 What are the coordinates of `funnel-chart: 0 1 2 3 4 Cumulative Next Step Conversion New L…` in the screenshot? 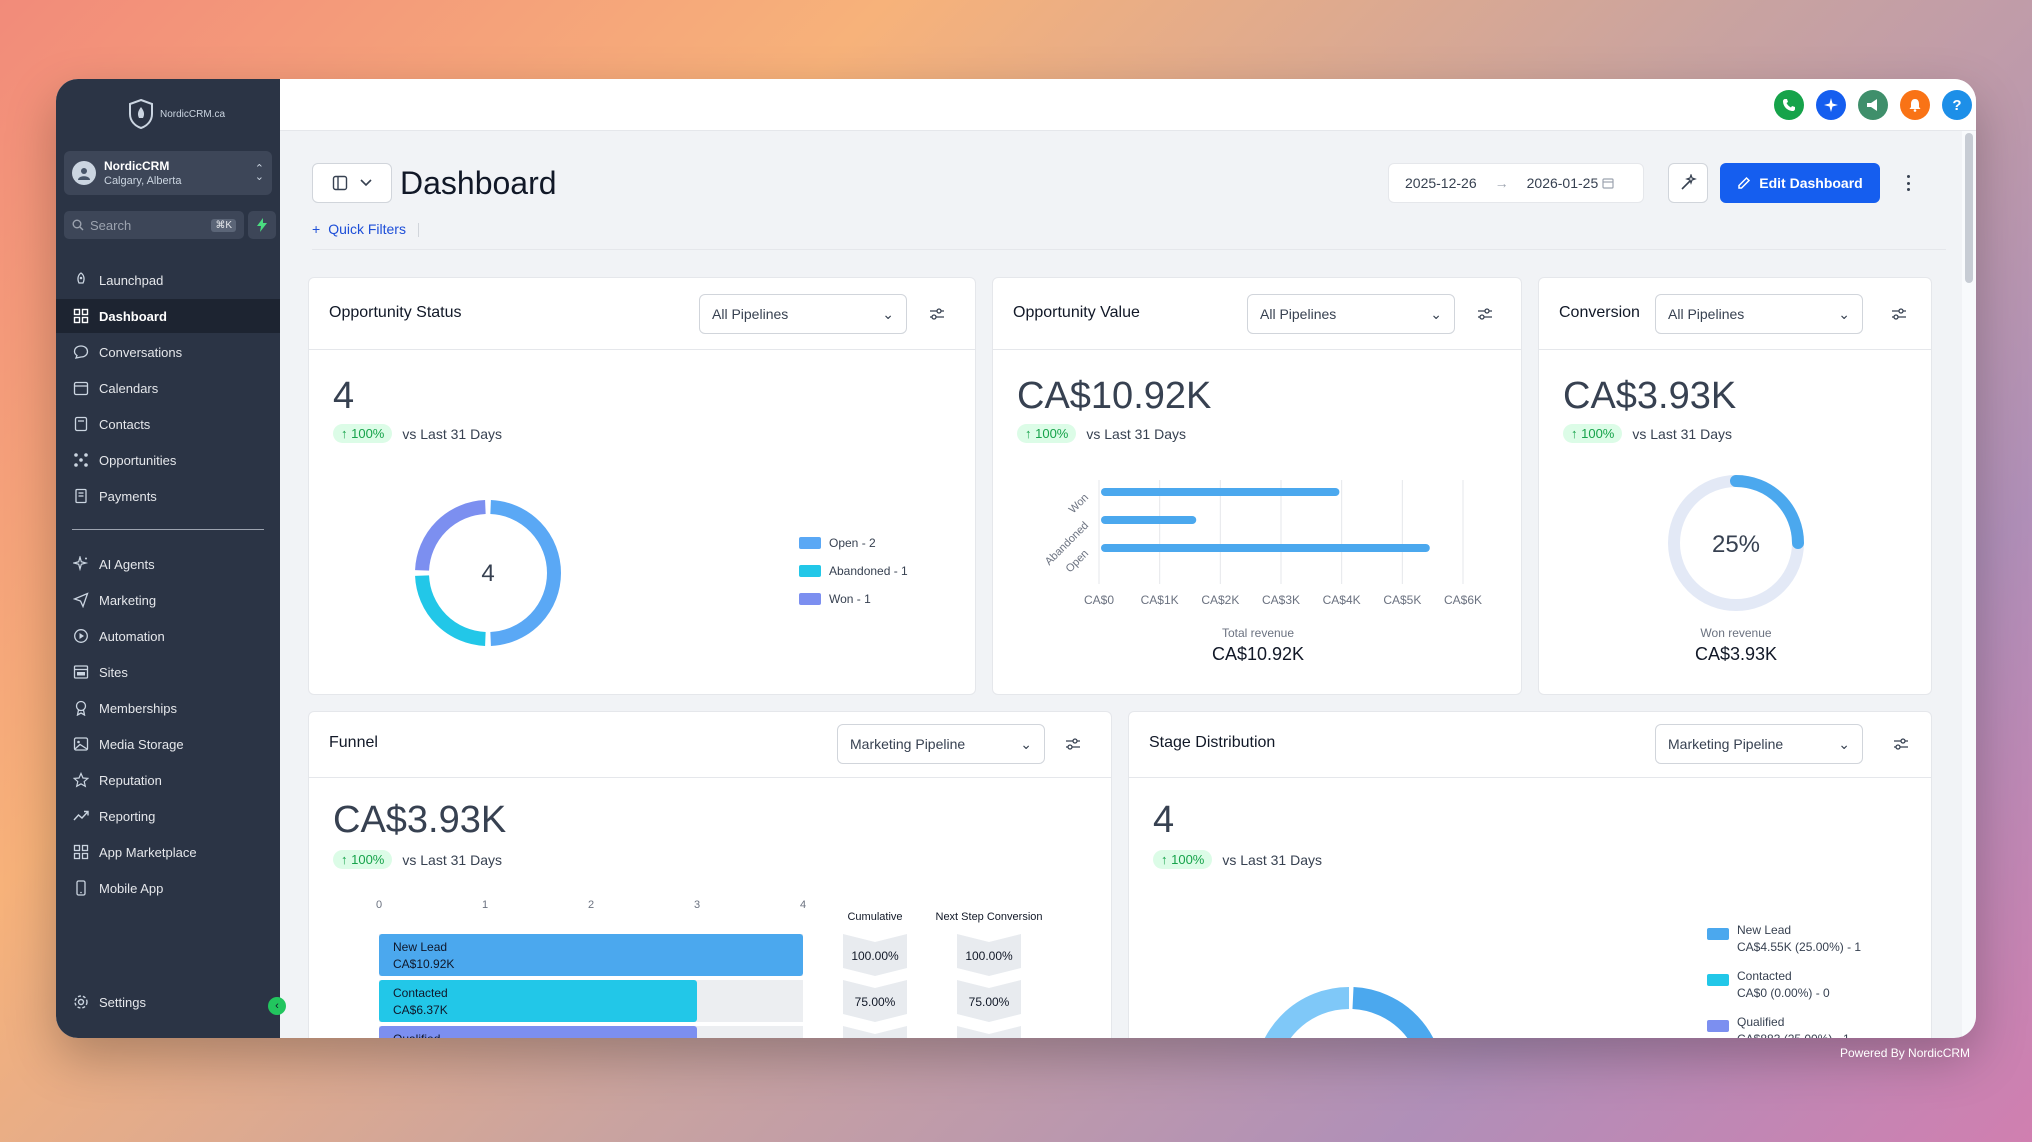 It's located at (709, 968).